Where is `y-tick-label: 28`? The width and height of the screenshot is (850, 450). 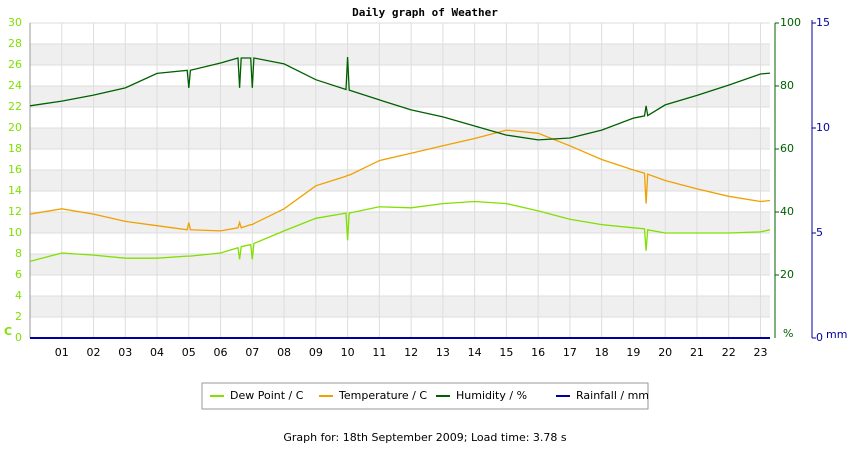 y-tick-label: 28 is located at coordinates (15, 43).